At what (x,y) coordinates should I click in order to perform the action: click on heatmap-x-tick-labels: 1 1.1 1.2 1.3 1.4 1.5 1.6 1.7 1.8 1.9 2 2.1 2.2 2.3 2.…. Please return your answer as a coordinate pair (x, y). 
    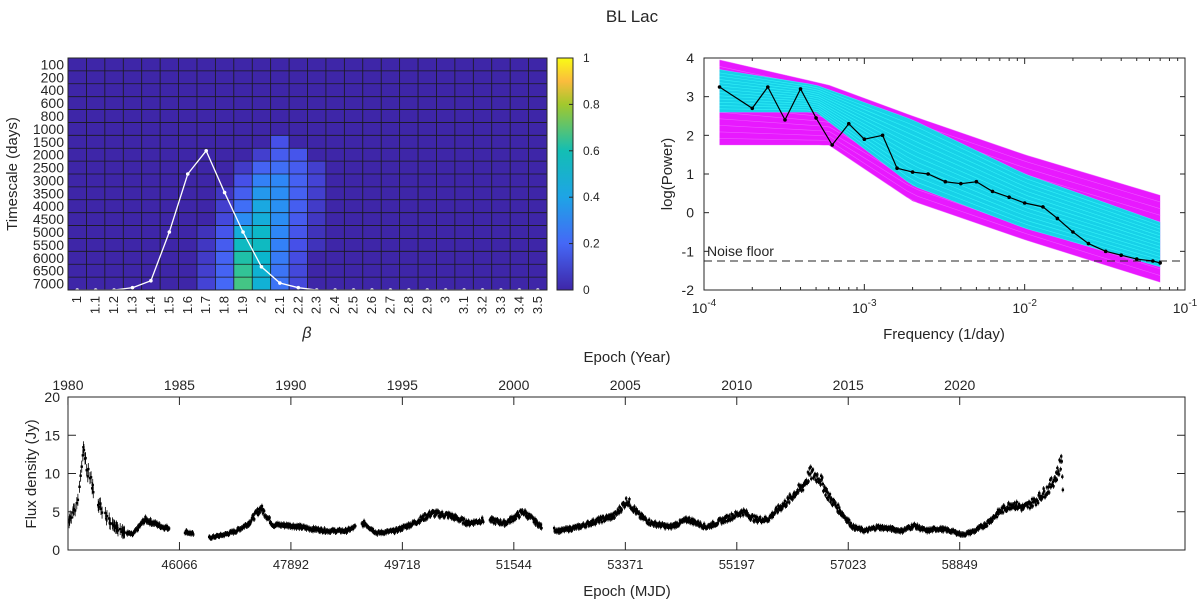
    Looking at the image, I should click on (307, 305).